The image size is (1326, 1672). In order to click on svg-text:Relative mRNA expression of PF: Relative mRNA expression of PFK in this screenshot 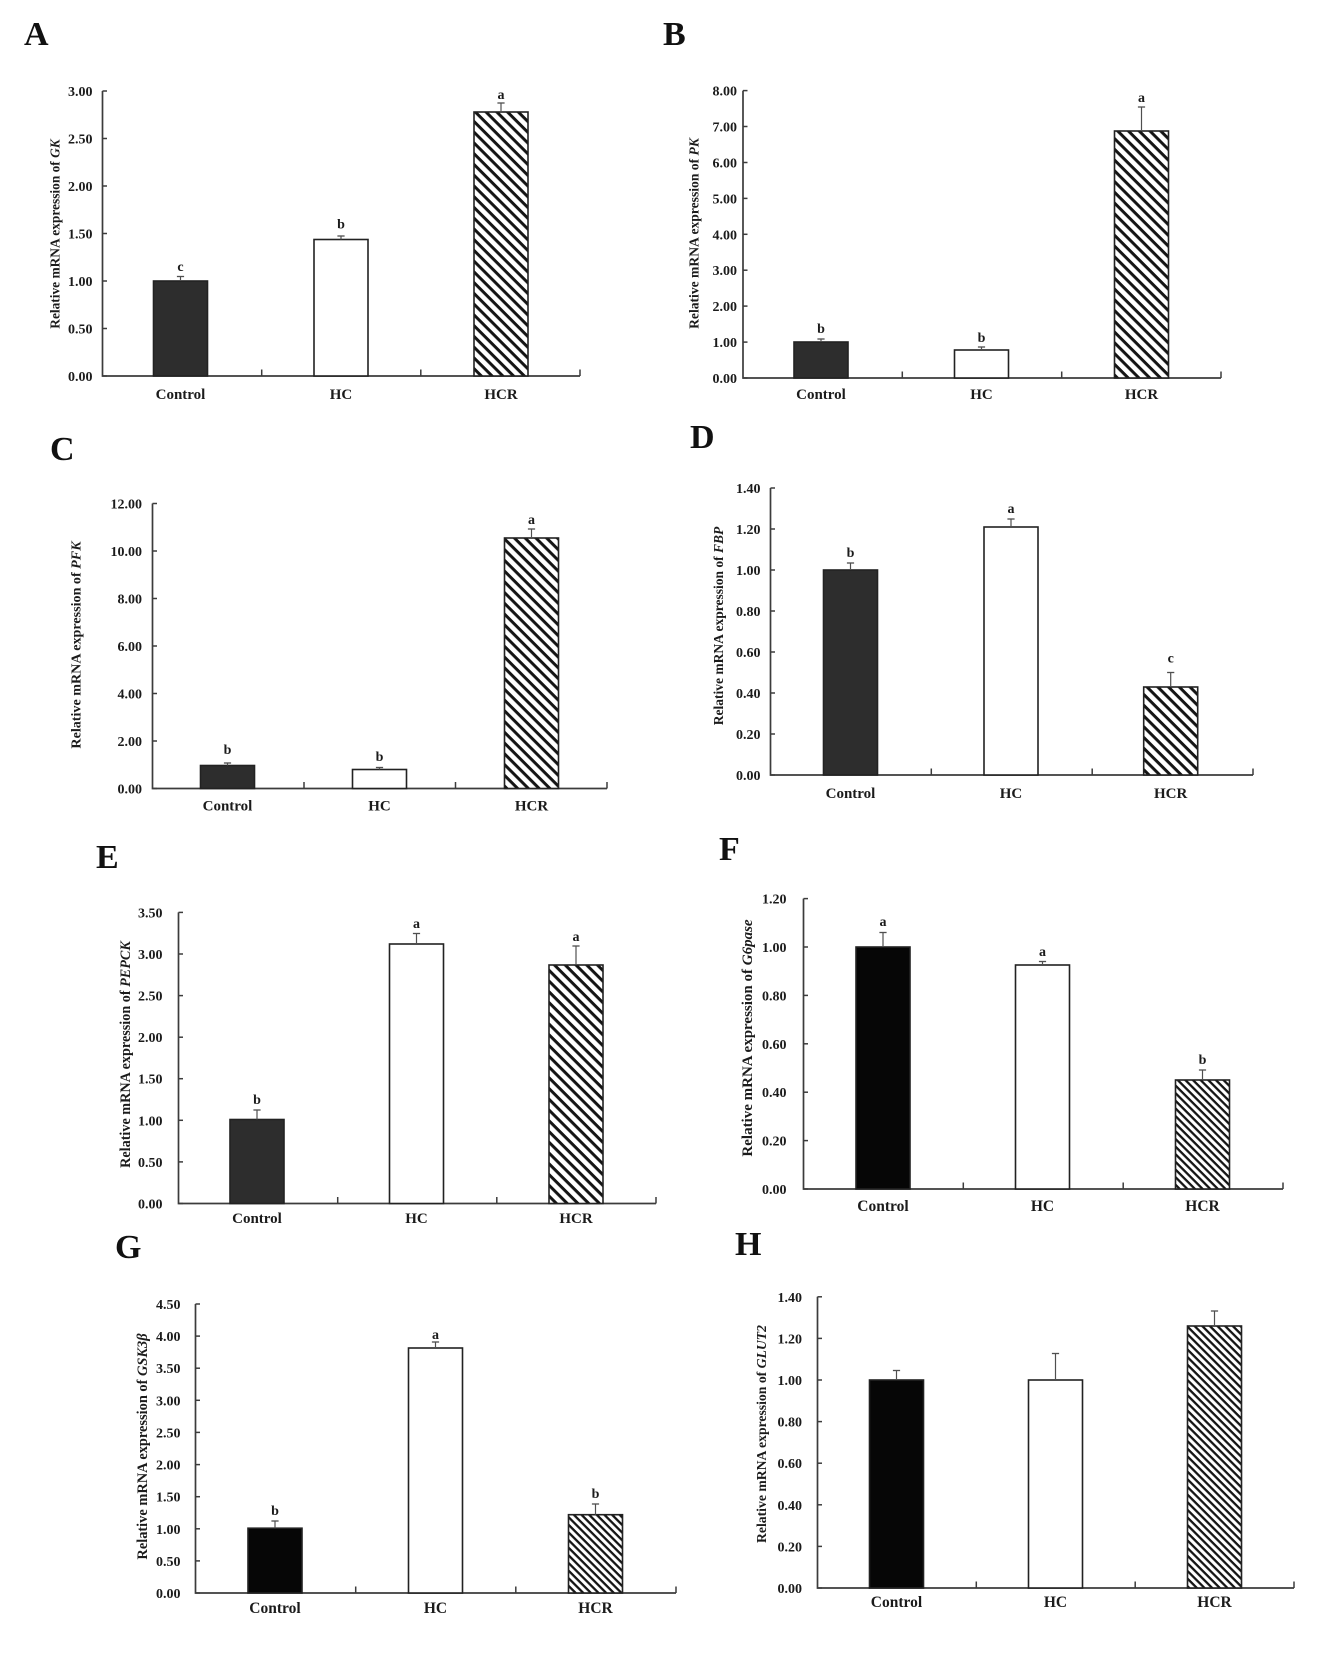, I will do `click(77, 644)`.